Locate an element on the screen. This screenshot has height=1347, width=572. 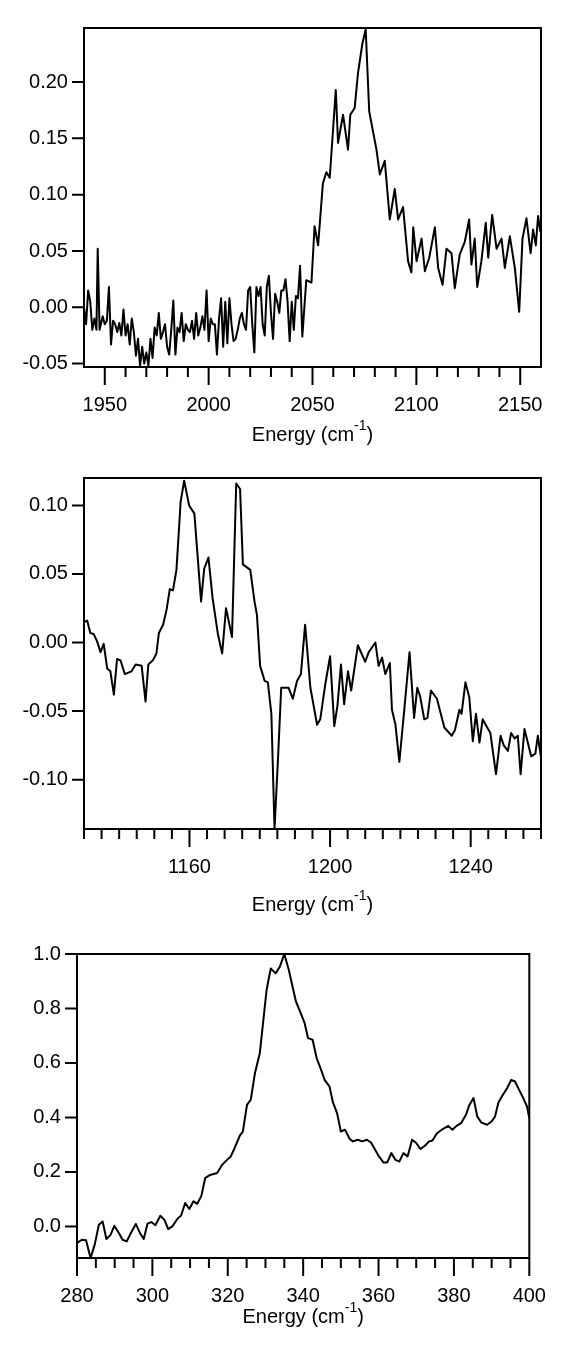
x-tick-label: 360 is located at coordinates (378, 1294).